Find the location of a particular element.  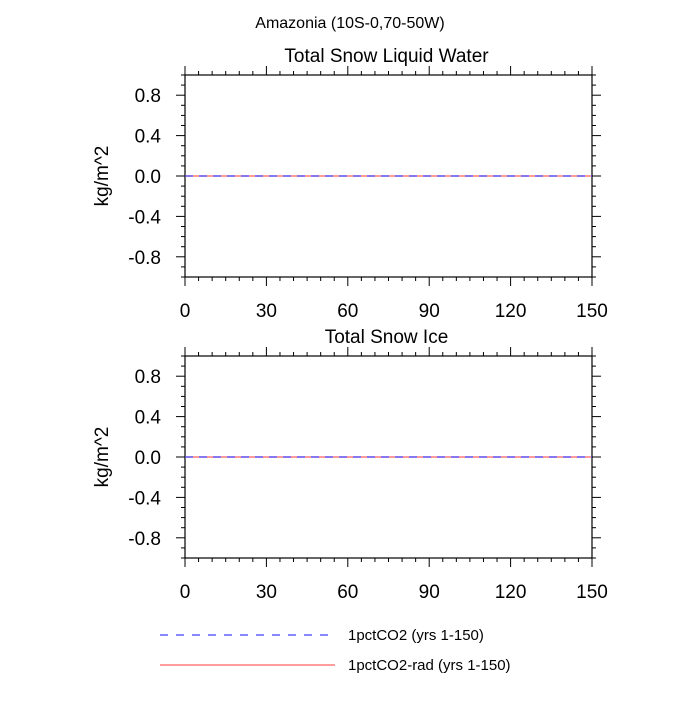

figure-title: Amazonia (10S-0,70-50W) is located at coordinates (349, 23).